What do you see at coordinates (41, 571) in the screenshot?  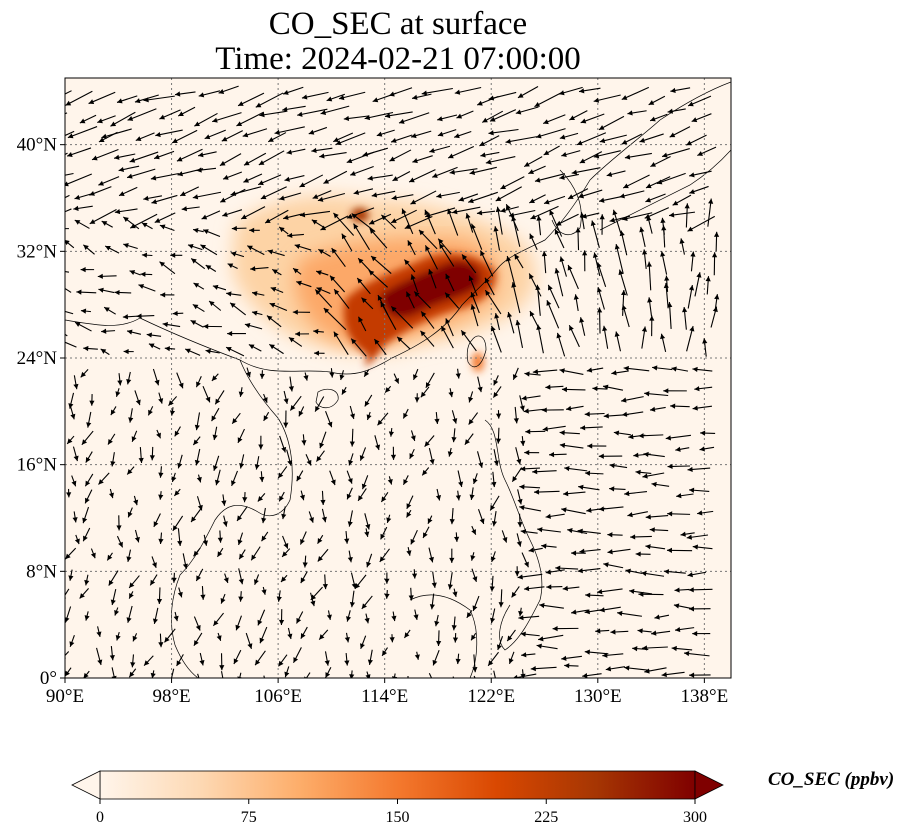 I see `y-tick-label: 8°N` at bounding box center [41, 571].